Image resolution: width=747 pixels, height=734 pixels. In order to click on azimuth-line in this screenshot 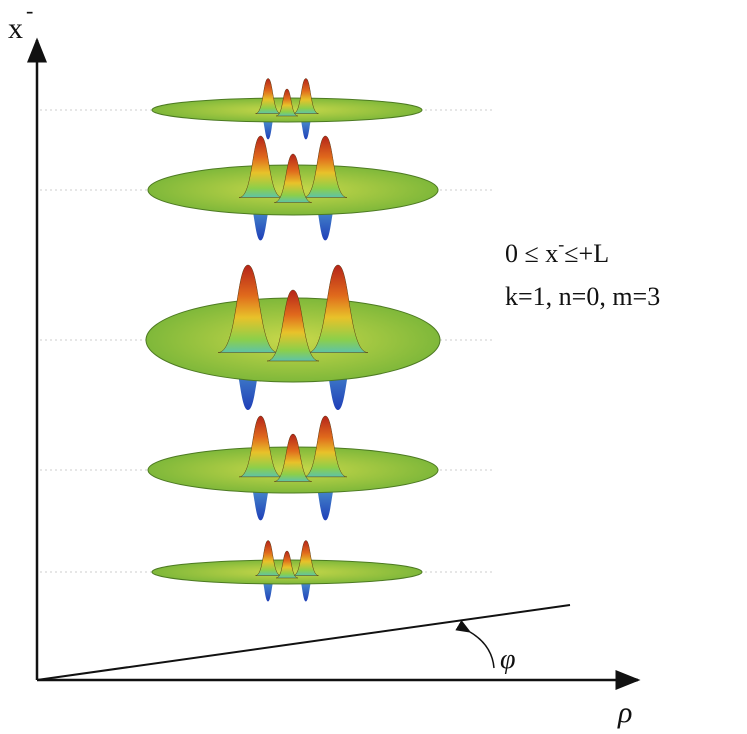, I will do `click(303, 642)`.